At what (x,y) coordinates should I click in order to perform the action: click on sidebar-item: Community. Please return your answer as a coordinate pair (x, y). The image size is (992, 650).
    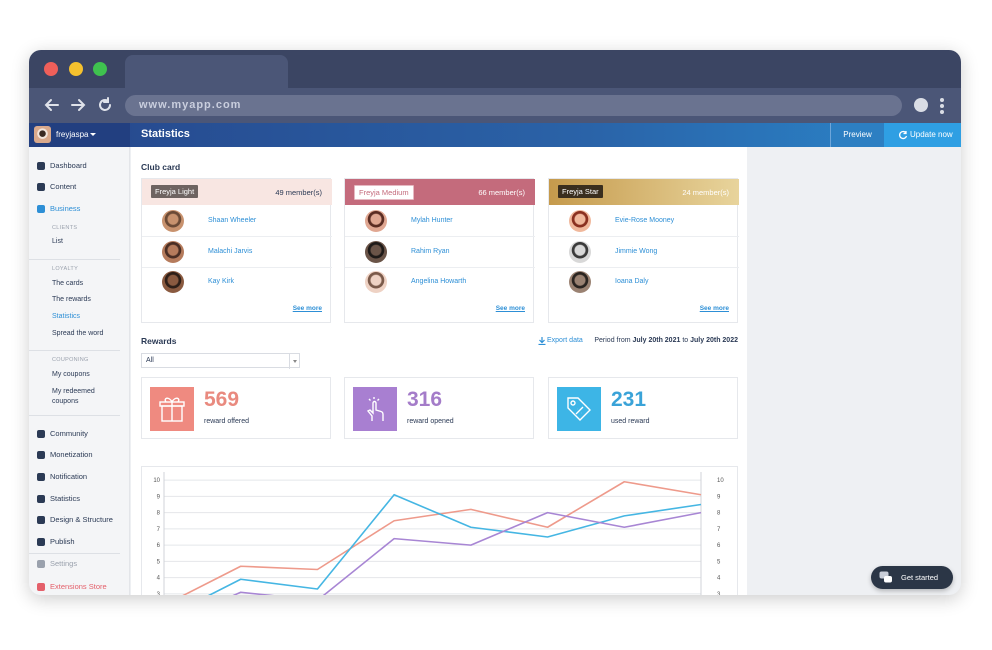
    Looking at the image, I should click on (69, 433).